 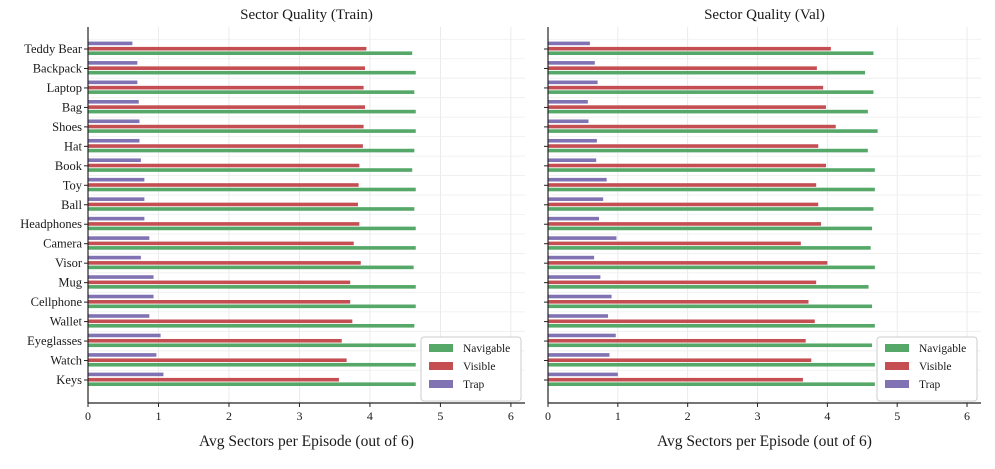 I want to click on category-label: Hat, so click(x=73, y=146).